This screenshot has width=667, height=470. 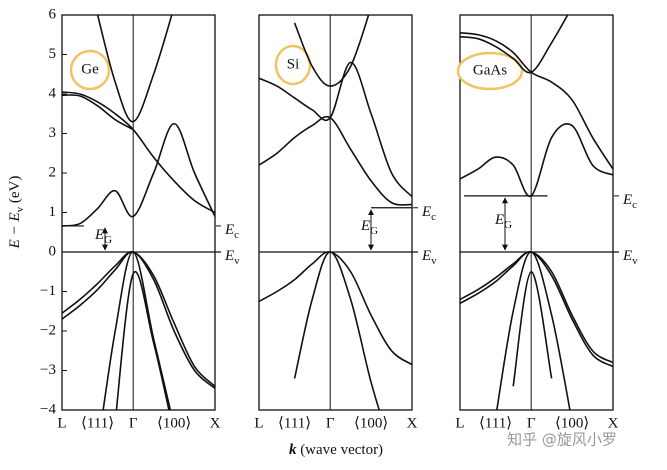 I want to click on y-label-main: E − E, so click(x=15, y=230).